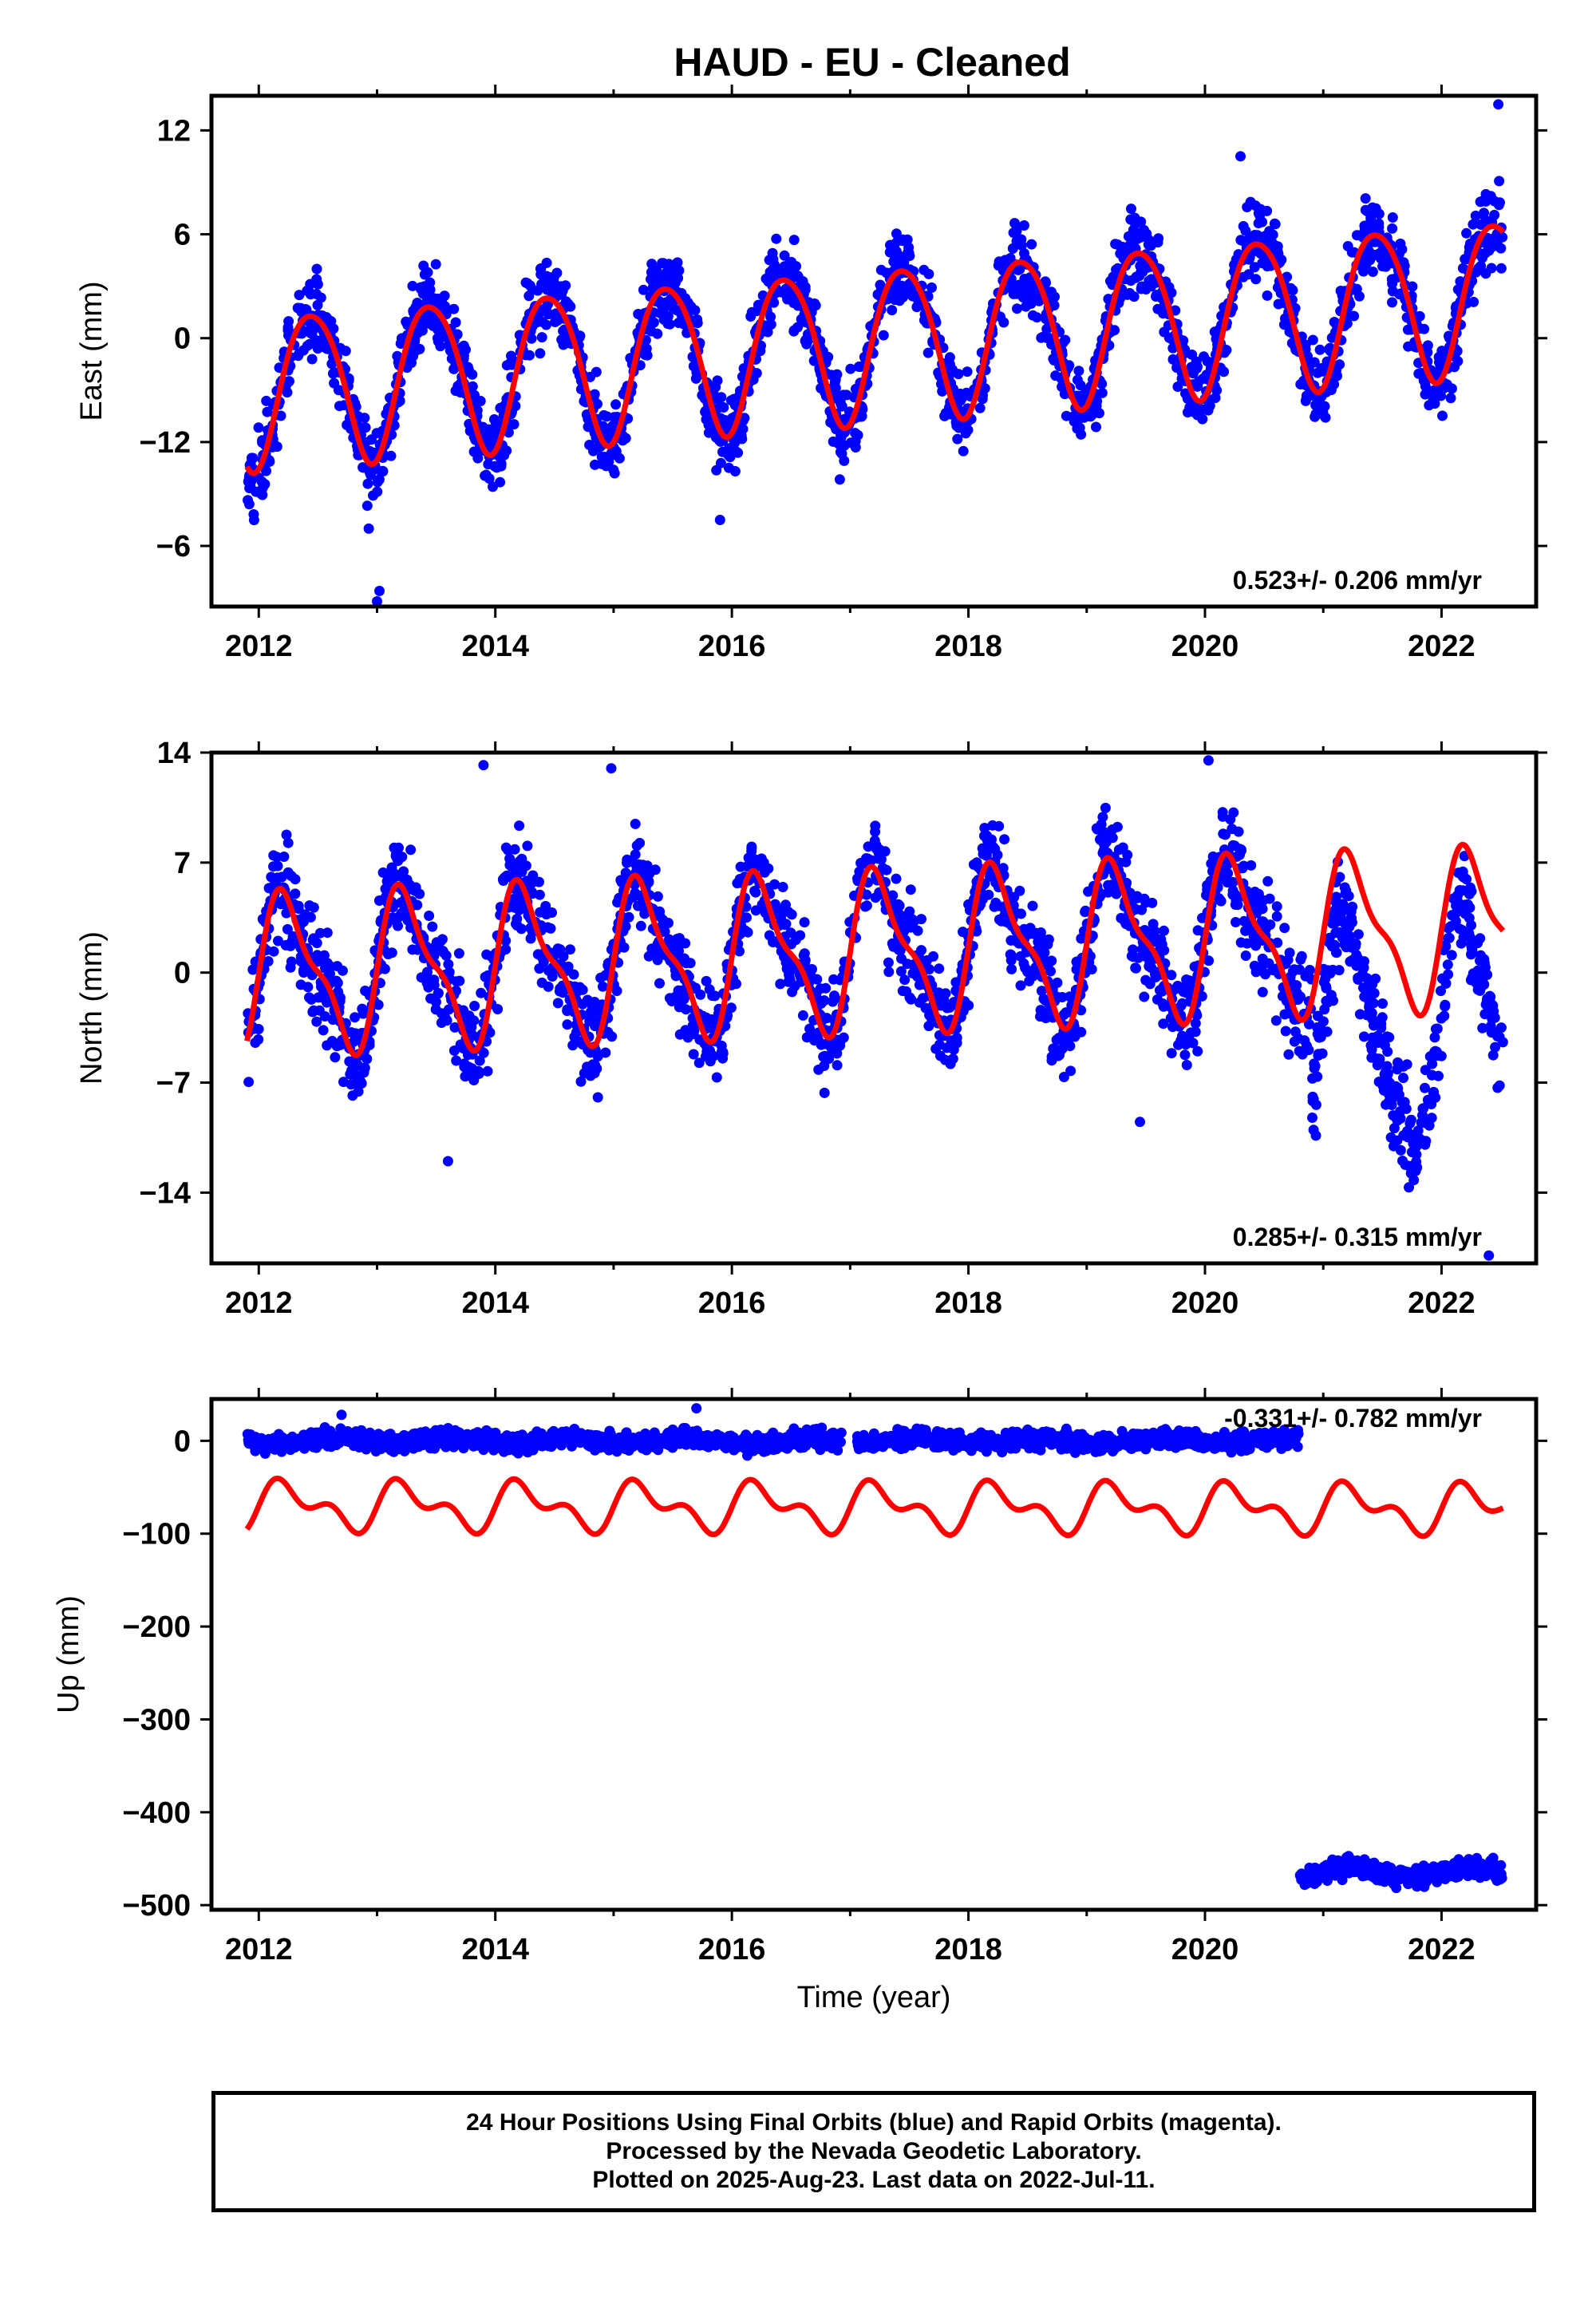  Describe the element at coordinates (174, 753) in the screenshot. I see `y-tick-label: 14` at that location.